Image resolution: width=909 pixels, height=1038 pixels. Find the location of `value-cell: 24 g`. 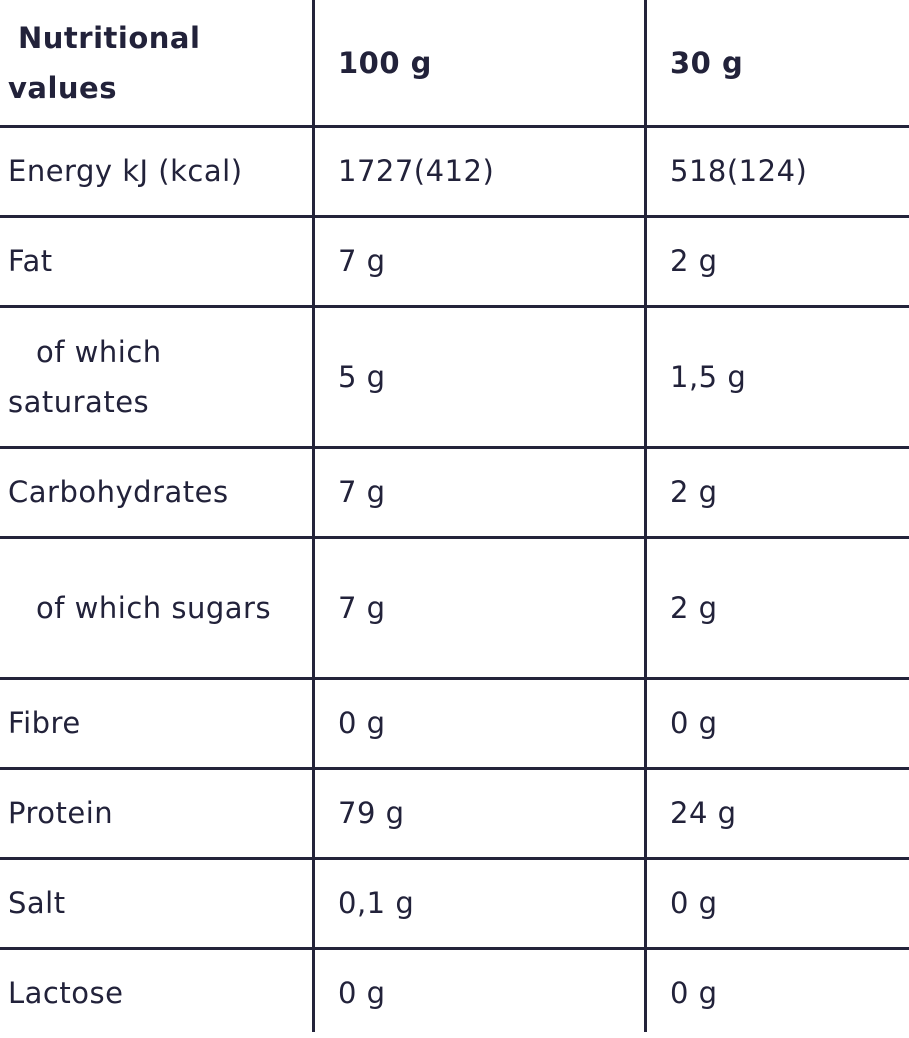

value-cell: 24 g is located at coordinates (777, 813).